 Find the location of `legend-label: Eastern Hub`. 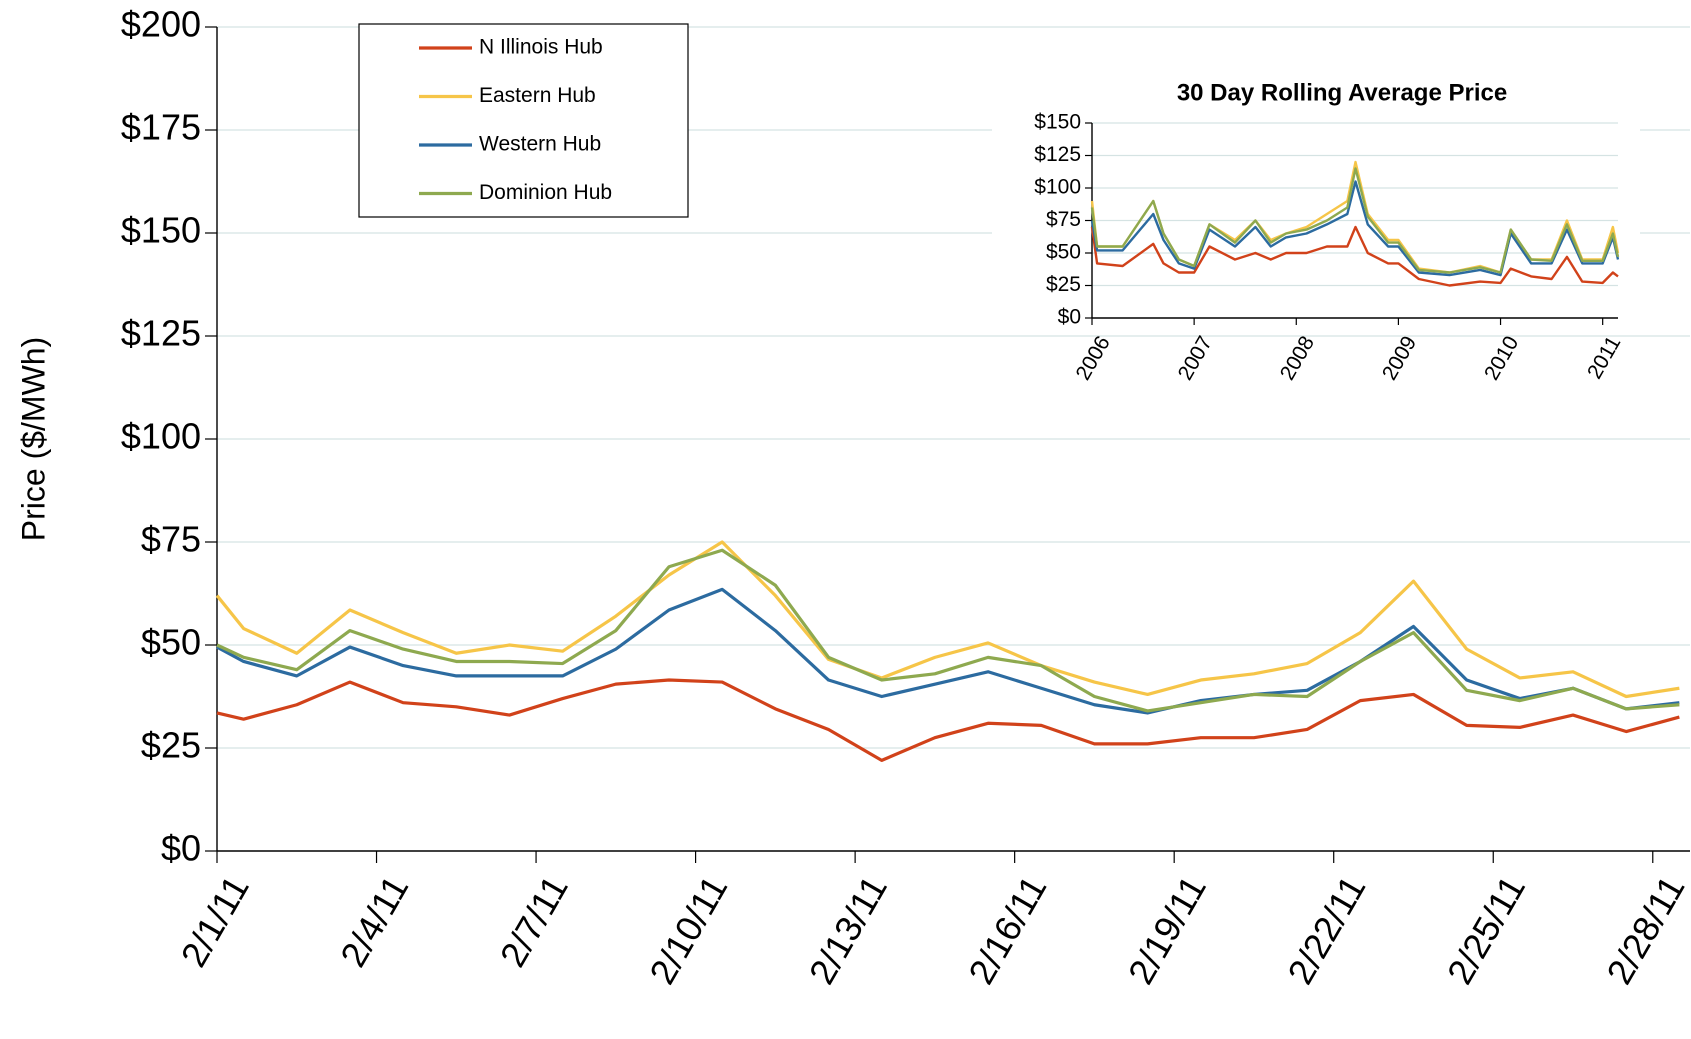

legend-label: Eastern Hub is located at coordinates (537, 95).